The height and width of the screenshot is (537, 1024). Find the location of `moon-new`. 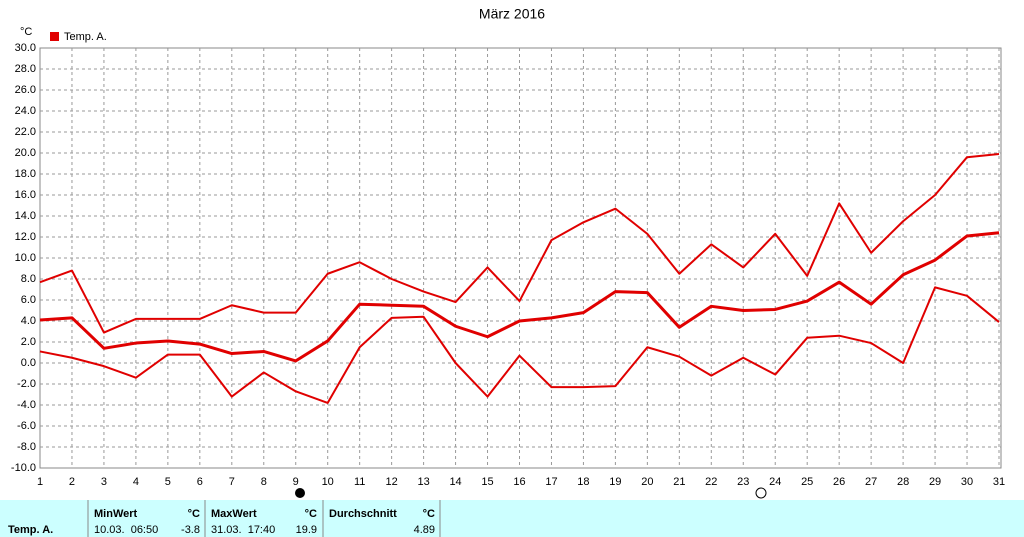

moon-new is located at coordinates (761, 493).